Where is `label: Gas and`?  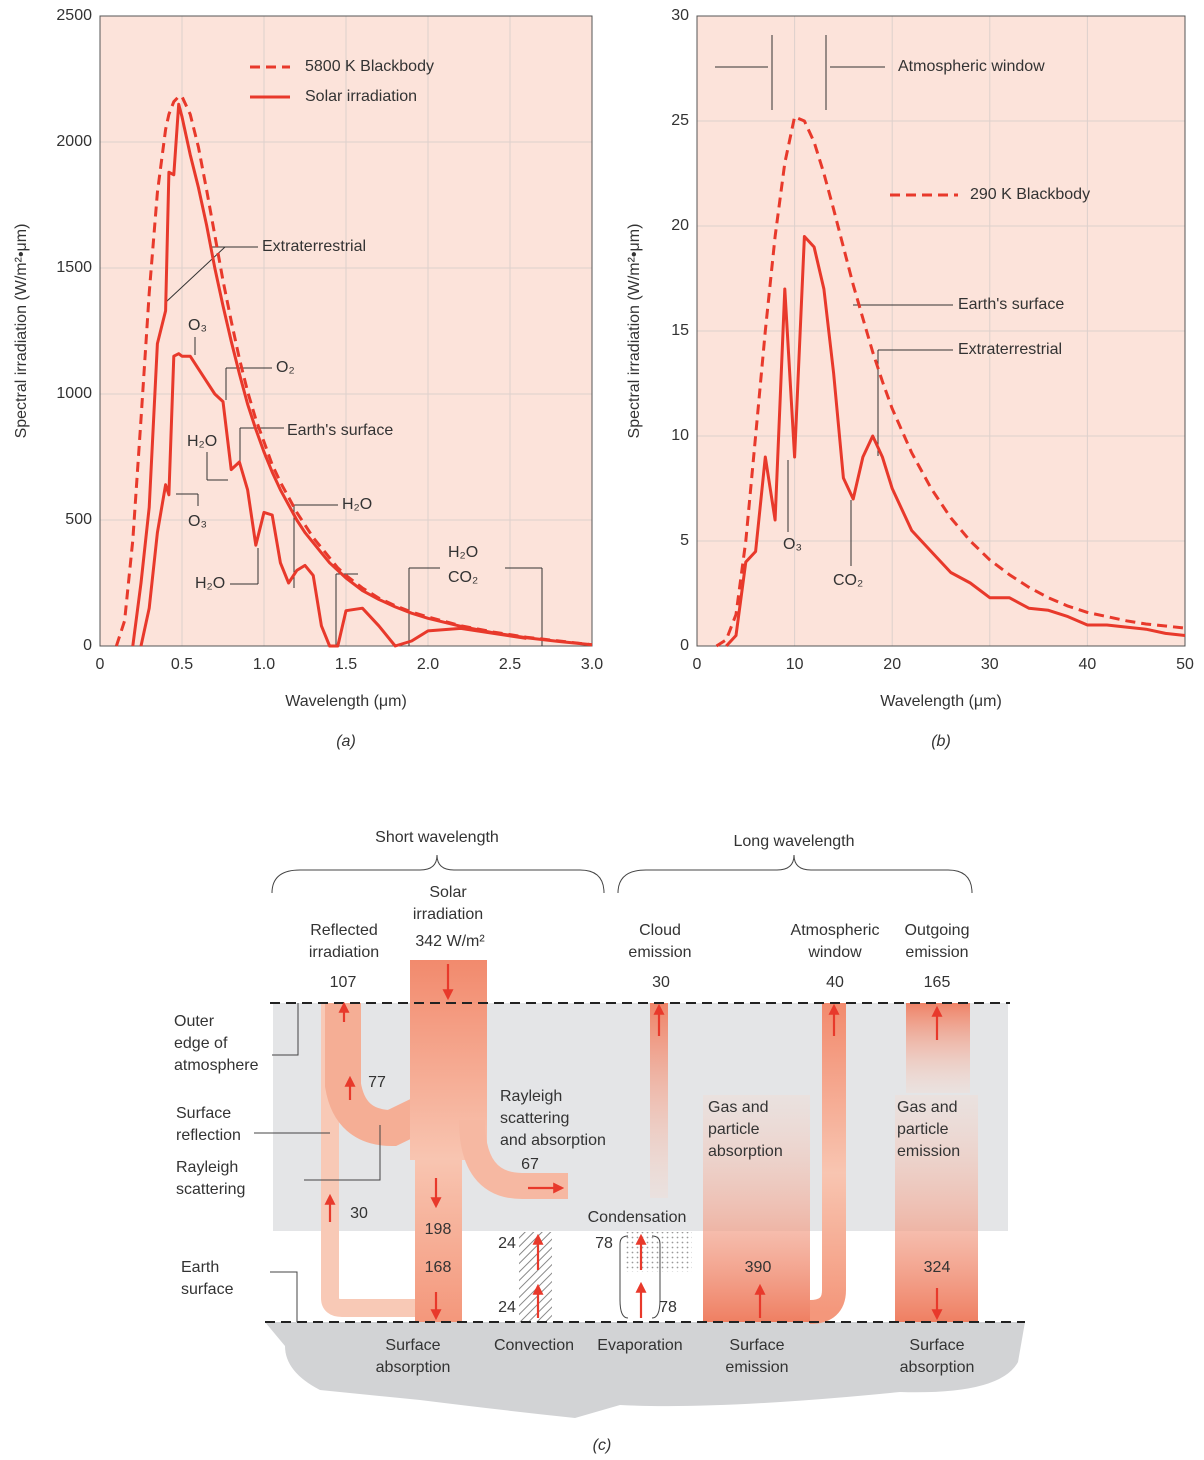
label: Gas and is located at coordinates (927, 1107).